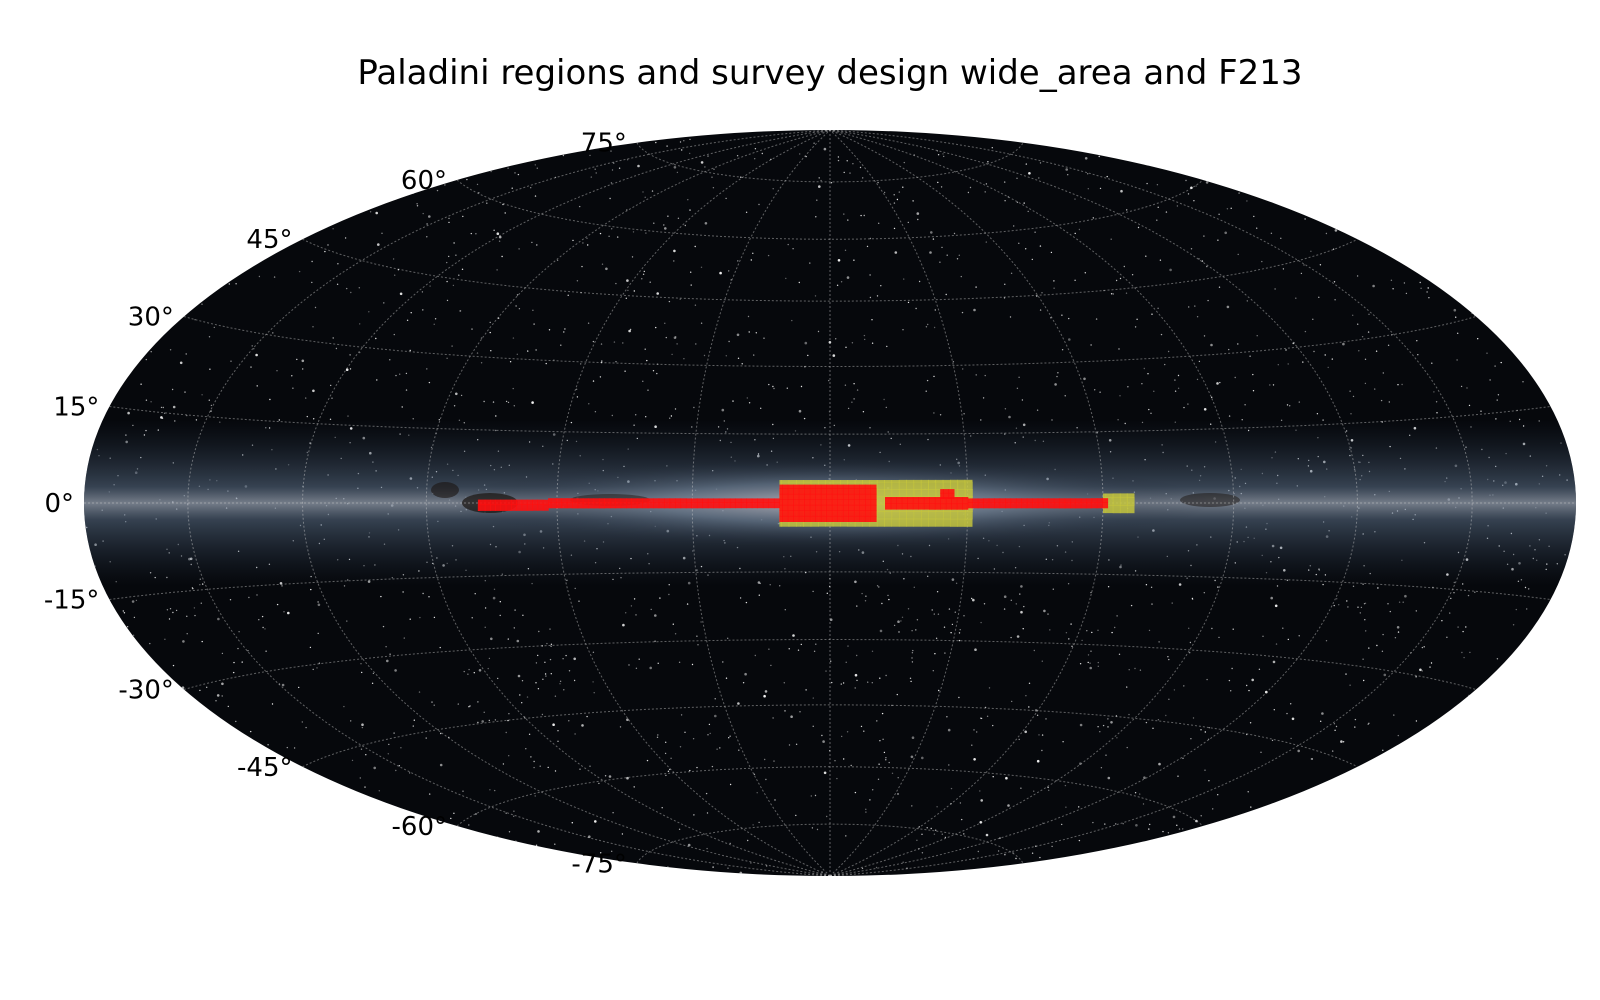 Image resolution: width=1600 pixels, height=1000 pixels. I want to click on longitude-gridline, so click(693, 503).